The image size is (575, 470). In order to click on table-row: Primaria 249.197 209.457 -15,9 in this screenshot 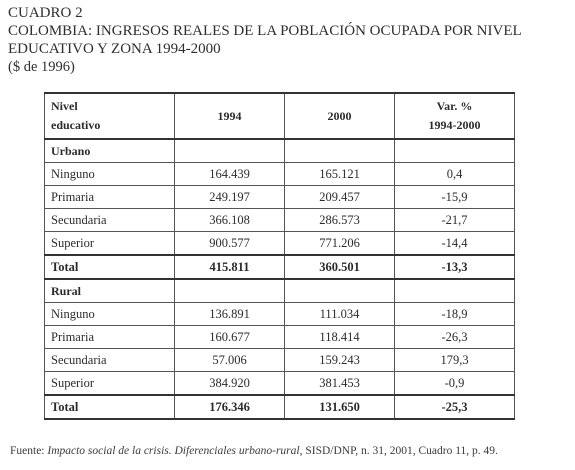, I will do `click(279, 197)`.